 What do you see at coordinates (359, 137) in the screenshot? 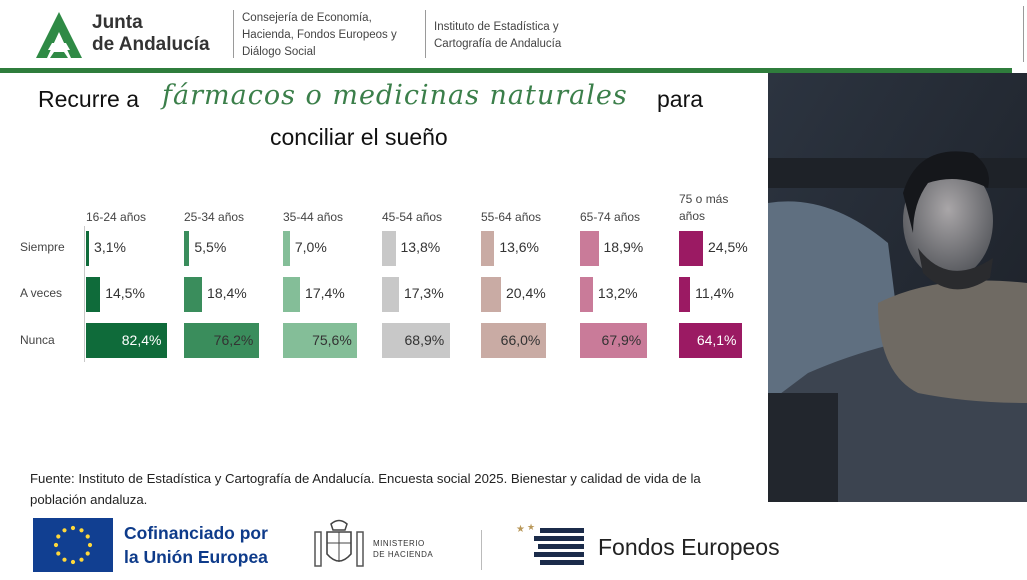
I see `title-line-2: conciliar el sueño` at bounding box center [359, 137].